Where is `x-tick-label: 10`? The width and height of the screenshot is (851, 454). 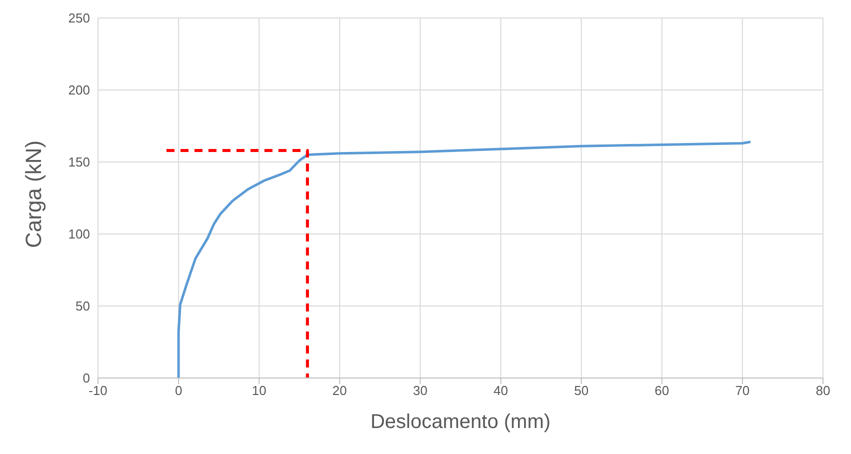
x-tick-label: 10 is located at coordinates (259, 390).